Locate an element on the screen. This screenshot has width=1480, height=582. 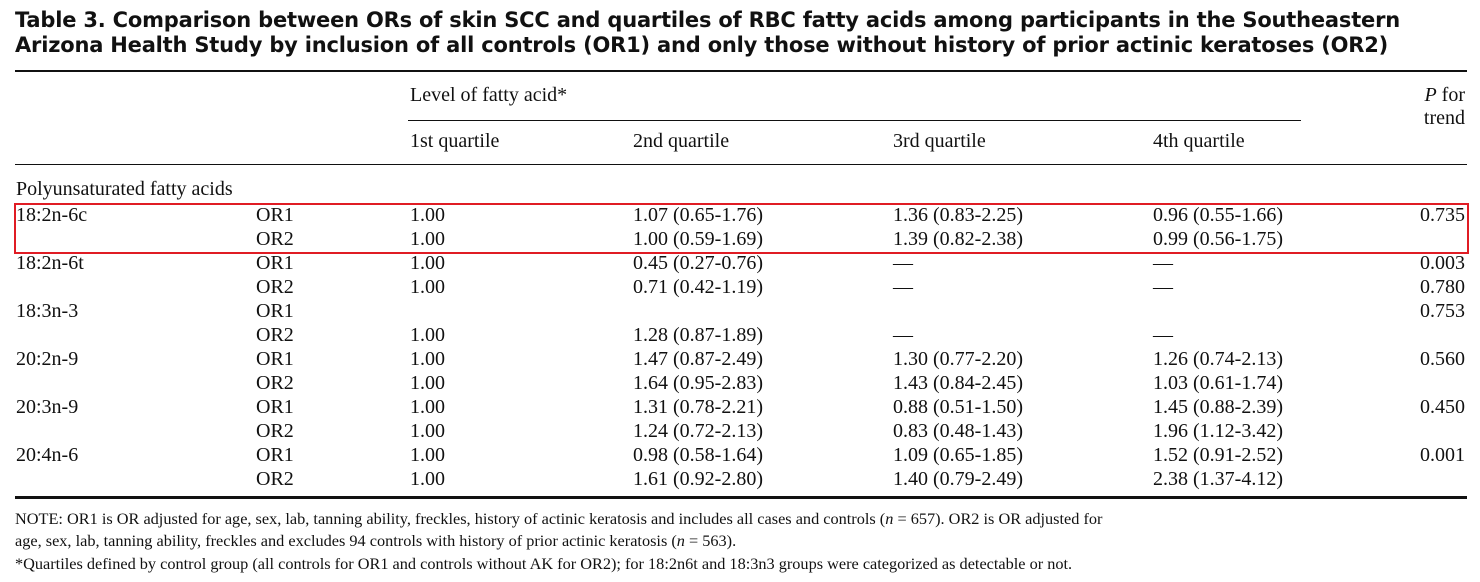
q4-cell: 0.96 (0.55-1.66) is located at coordinates (1218, 215).